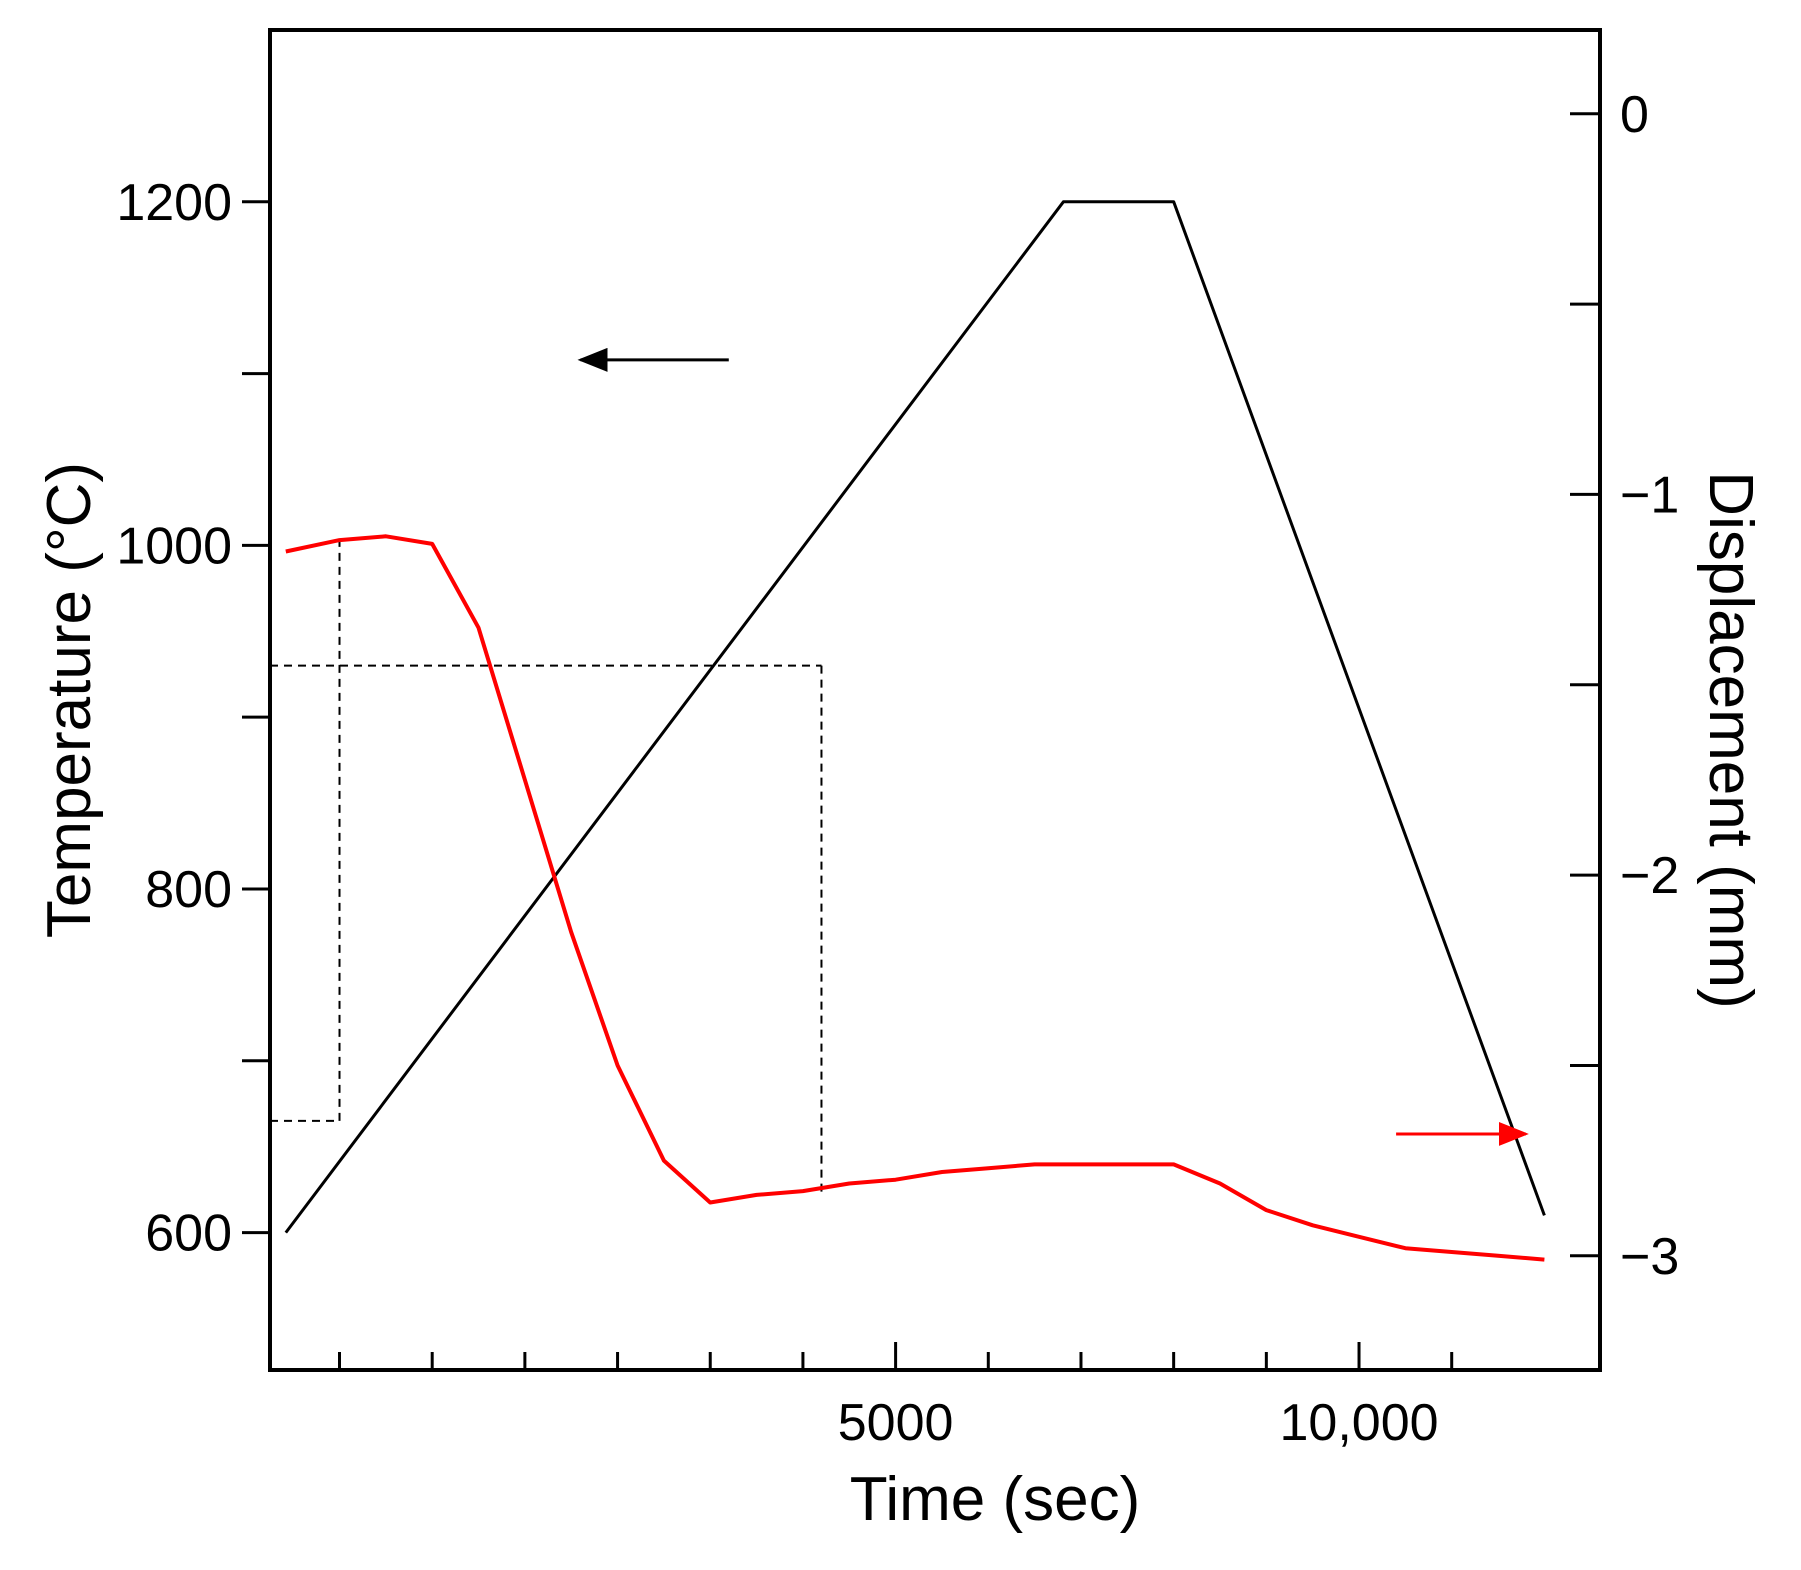  Describe the element at coordinates (188, 890) in the screenshot. I see `y-tick-label-1: 800` at that location.